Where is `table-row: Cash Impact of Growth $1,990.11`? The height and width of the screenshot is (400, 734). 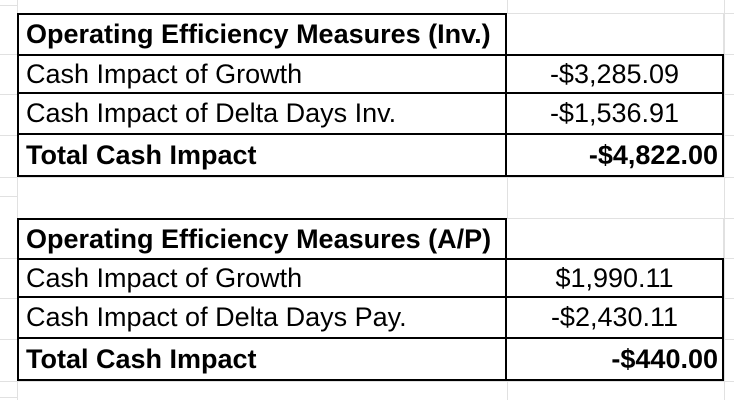 table-row: Cash Impact of Growth $1,990.11 is located at coordinates (370, 278).